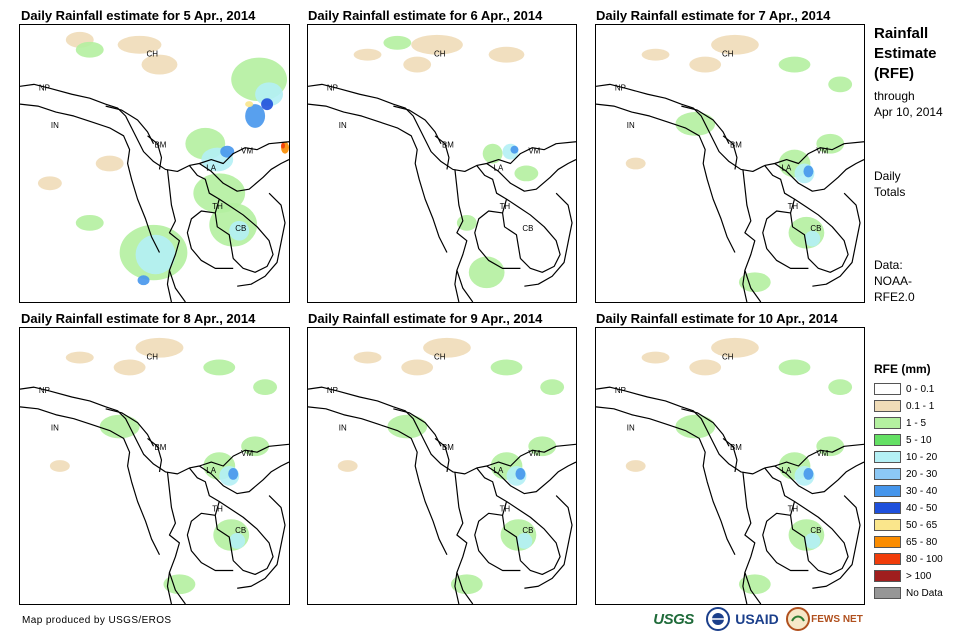  What do you see at coordinates (904, 406) in the screenshot?
I see `legend-item: 0.1 - 1` at bounding box center [904, 406].